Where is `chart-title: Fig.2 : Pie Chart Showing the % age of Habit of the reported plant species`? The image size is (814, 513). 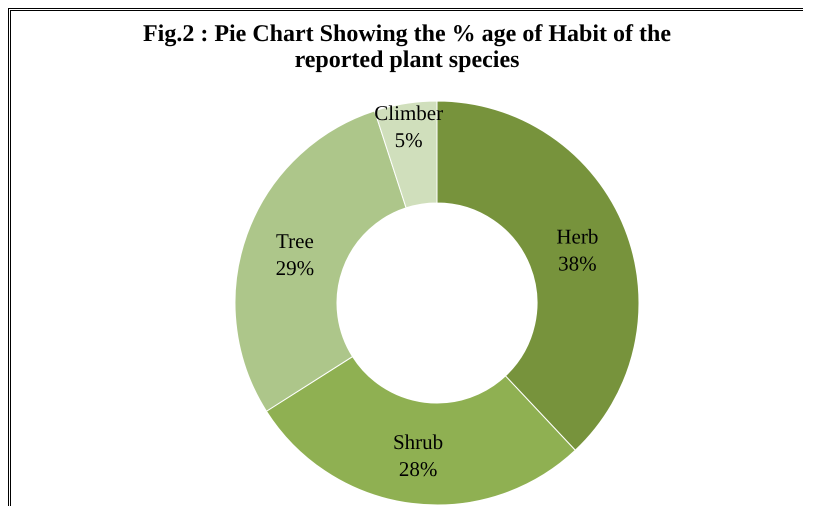 chart-title: Fig.2 : Pie Chart Showing the % age of Habit of the reported plant species is located at coordinates (407, 47).